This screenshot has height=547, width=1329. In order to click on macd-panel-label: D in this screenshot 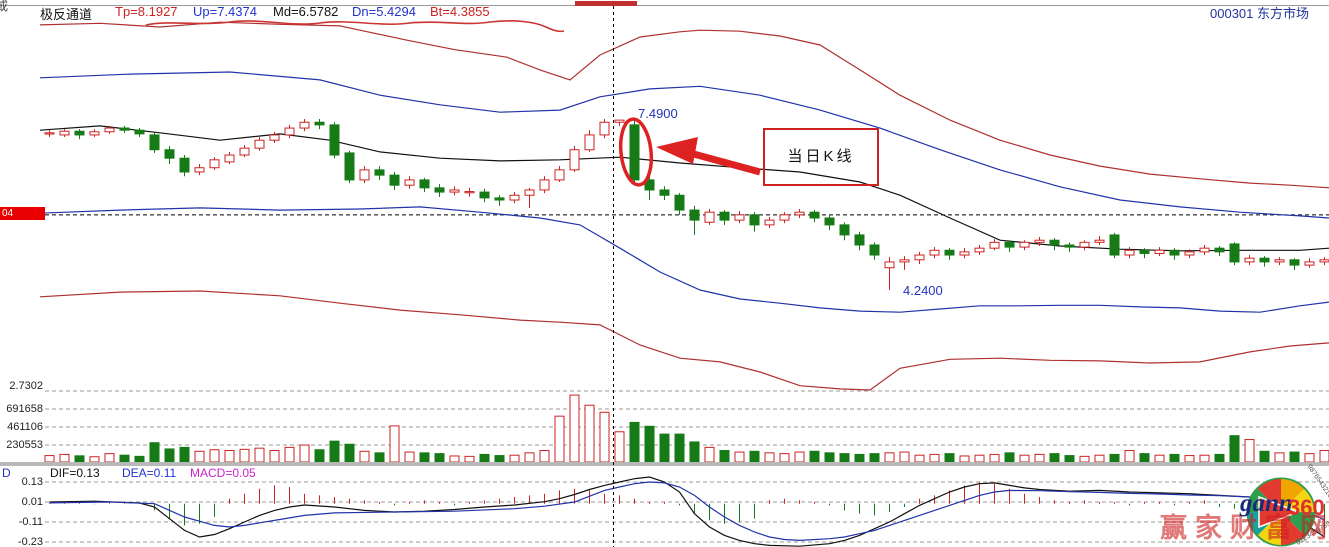, I will do `click(6, 473)`.